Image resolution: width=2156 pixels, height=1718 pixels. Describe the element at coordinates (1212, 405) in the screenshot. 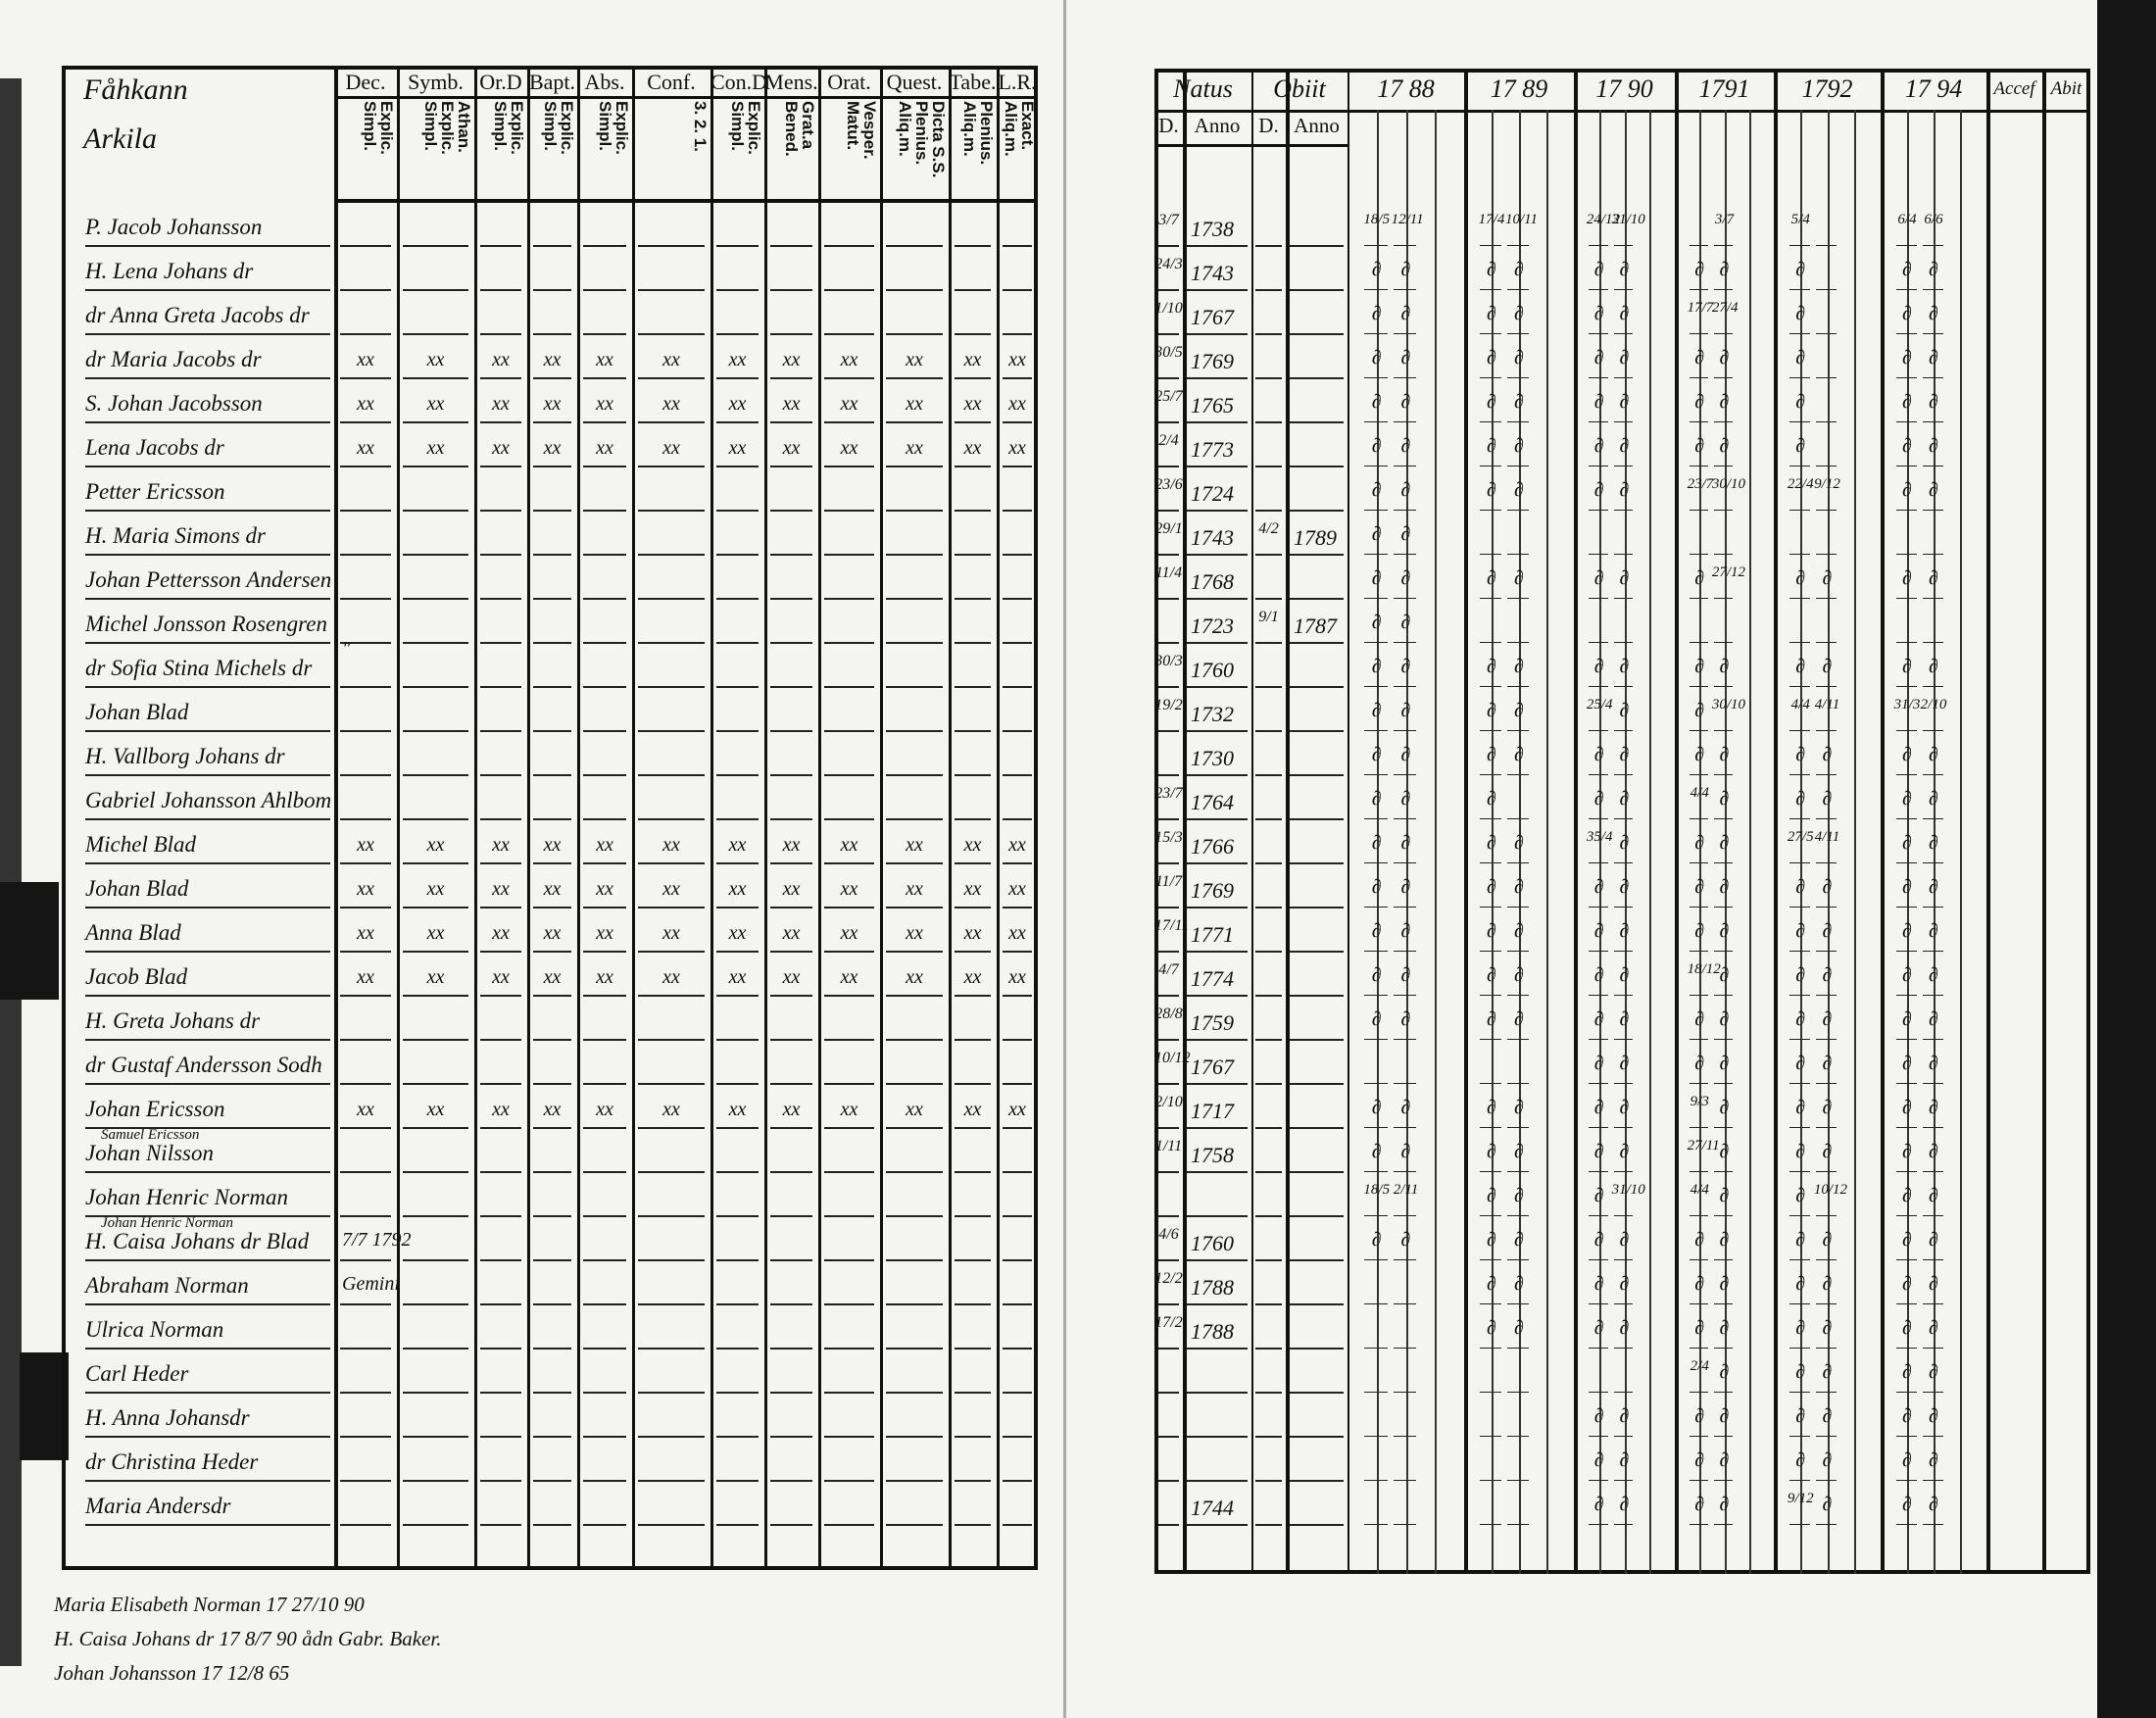

I see `year-value: 1765` at that location.